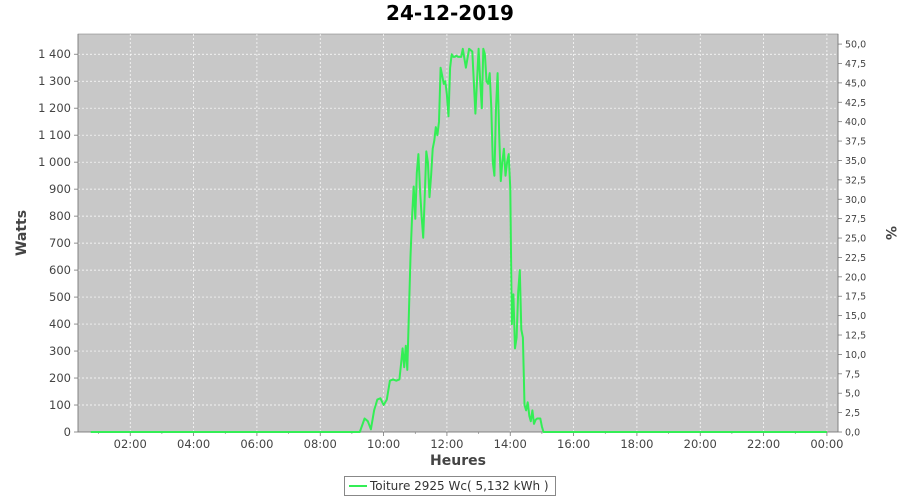 The height and width of the screenshot is (500, 900). I want to click on y2-axis-label: %, so click(890, 233).